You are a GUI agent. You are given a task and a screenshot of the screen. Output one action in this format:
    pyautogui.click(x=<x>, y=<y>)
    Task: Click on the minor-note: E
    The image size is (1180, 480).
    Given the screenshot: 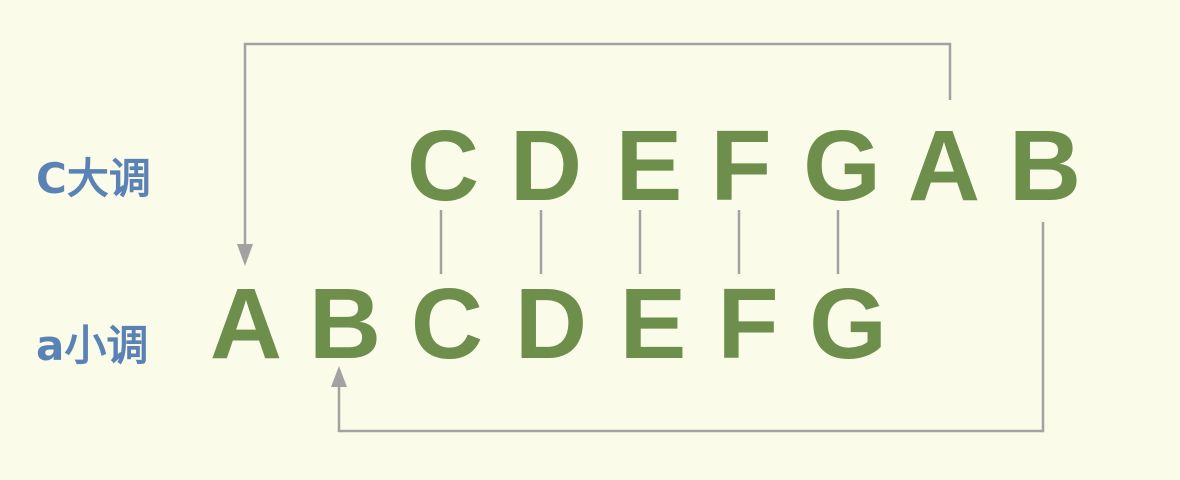 What is the action you would take?
    pyautogui.click(x=653, y=324)
    